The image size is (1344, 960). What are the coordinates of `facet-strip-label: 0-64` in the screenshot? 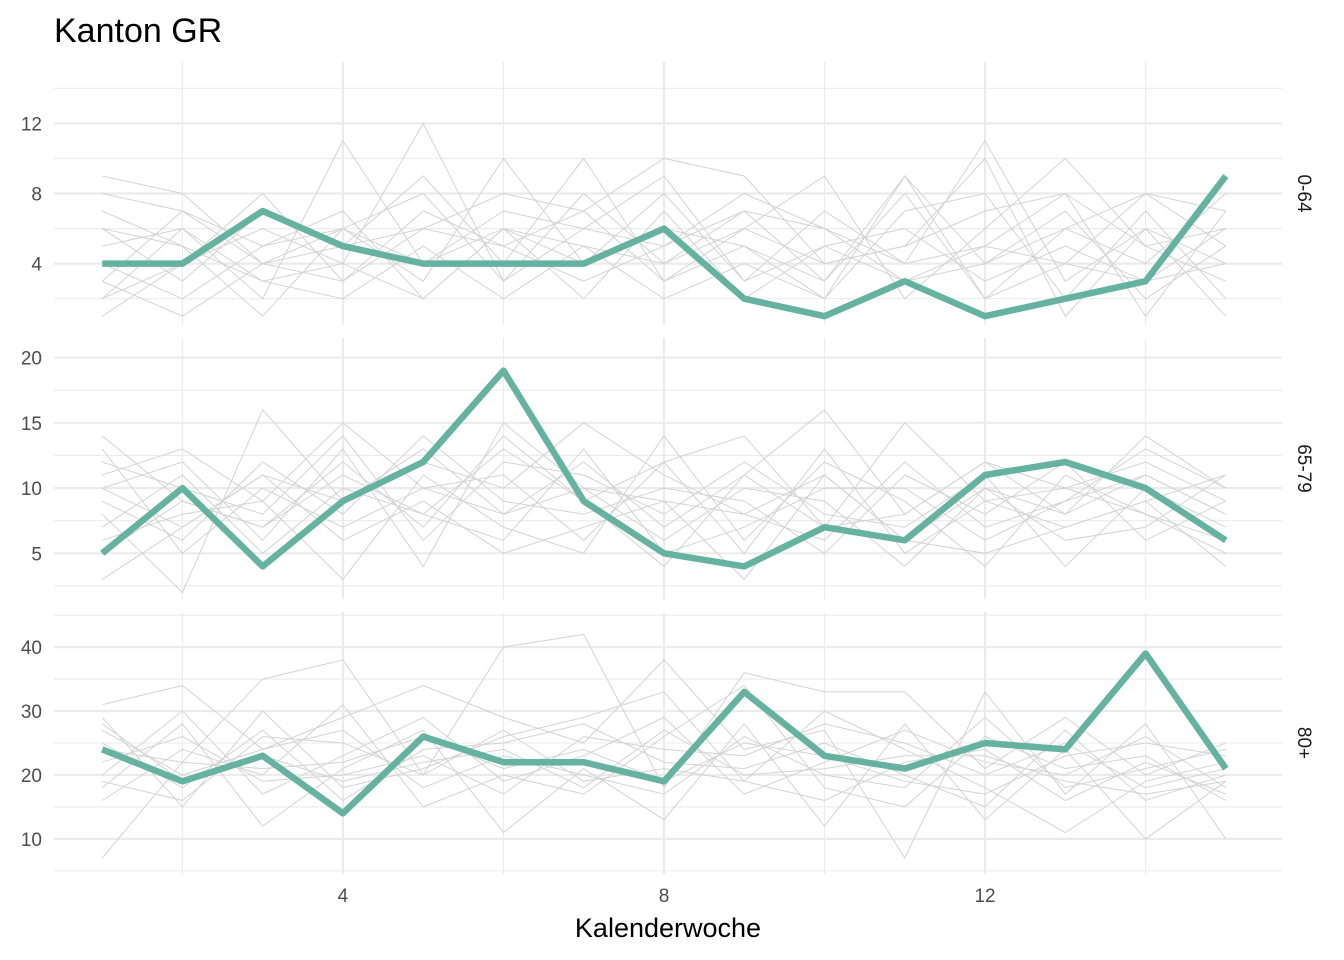 It's located at (1303, 193).